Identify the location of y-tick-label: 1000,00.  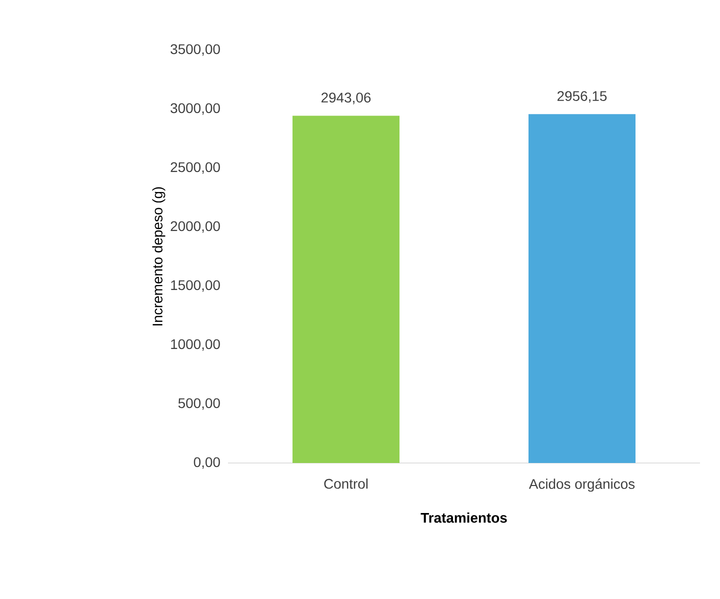
(195, 345).